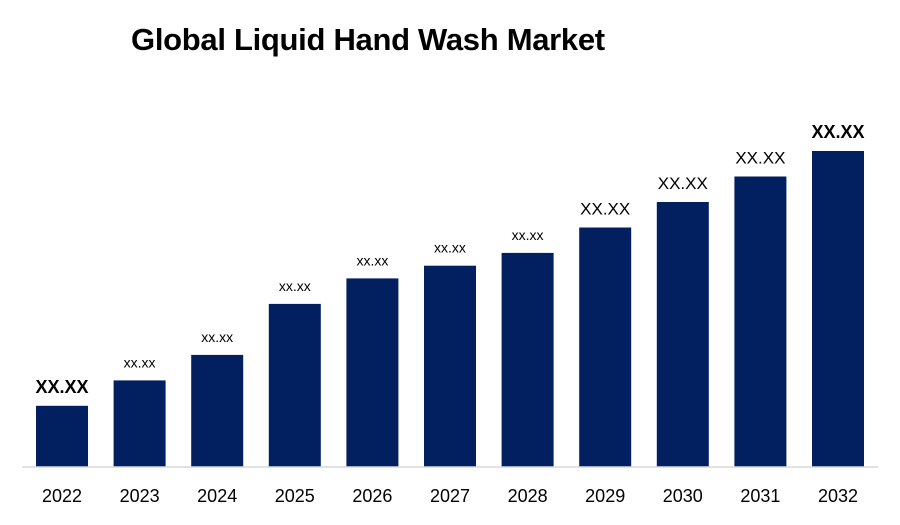 The width and height of the screenshot is (900, 525). I want to click on data-label-2027: xx.xx, so click(450, 248).